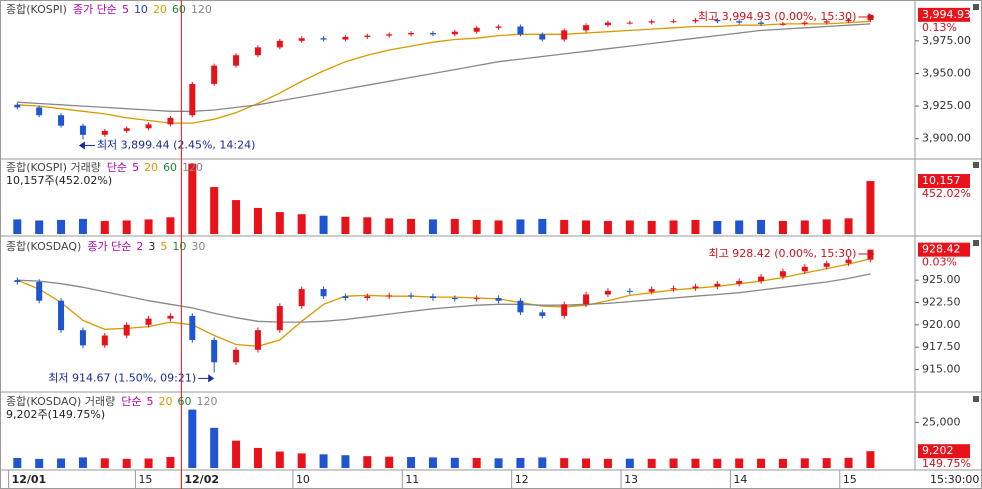 This screenshot has width=982, height=489. What do you see at coordinates (941, 346) in the screenshot?
I see `y-tick-label: 917.50` at bounding box center [941, 346].